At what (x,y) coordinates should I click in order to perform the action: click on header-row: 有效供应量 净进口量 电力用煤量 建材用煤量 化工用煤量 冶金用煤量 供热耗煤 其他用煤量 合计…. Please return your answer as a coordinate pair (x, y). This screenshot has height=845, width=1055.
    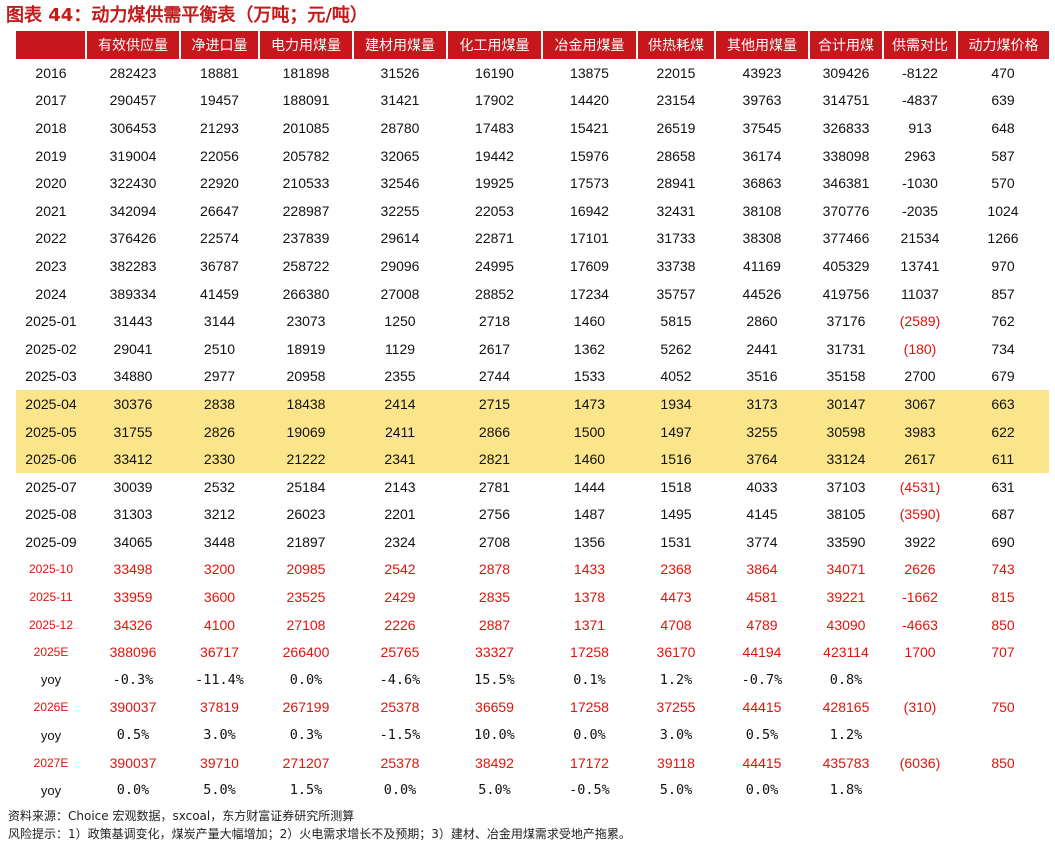
    Looking at the image, I should click on (532, 45).